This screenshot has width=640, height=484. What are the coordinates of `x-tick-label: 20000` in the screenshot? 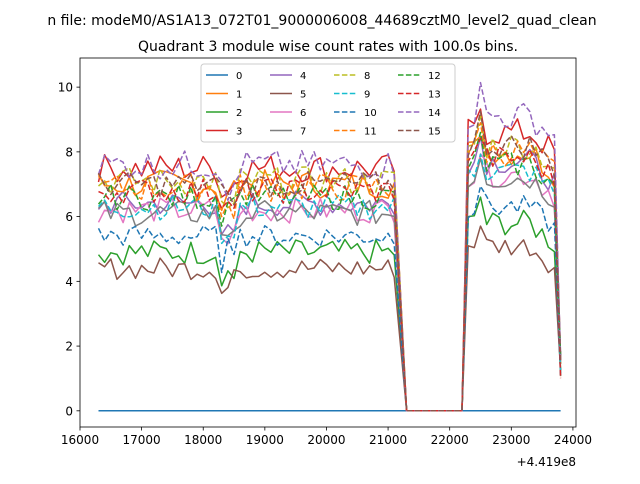 It's located at (326, 440).